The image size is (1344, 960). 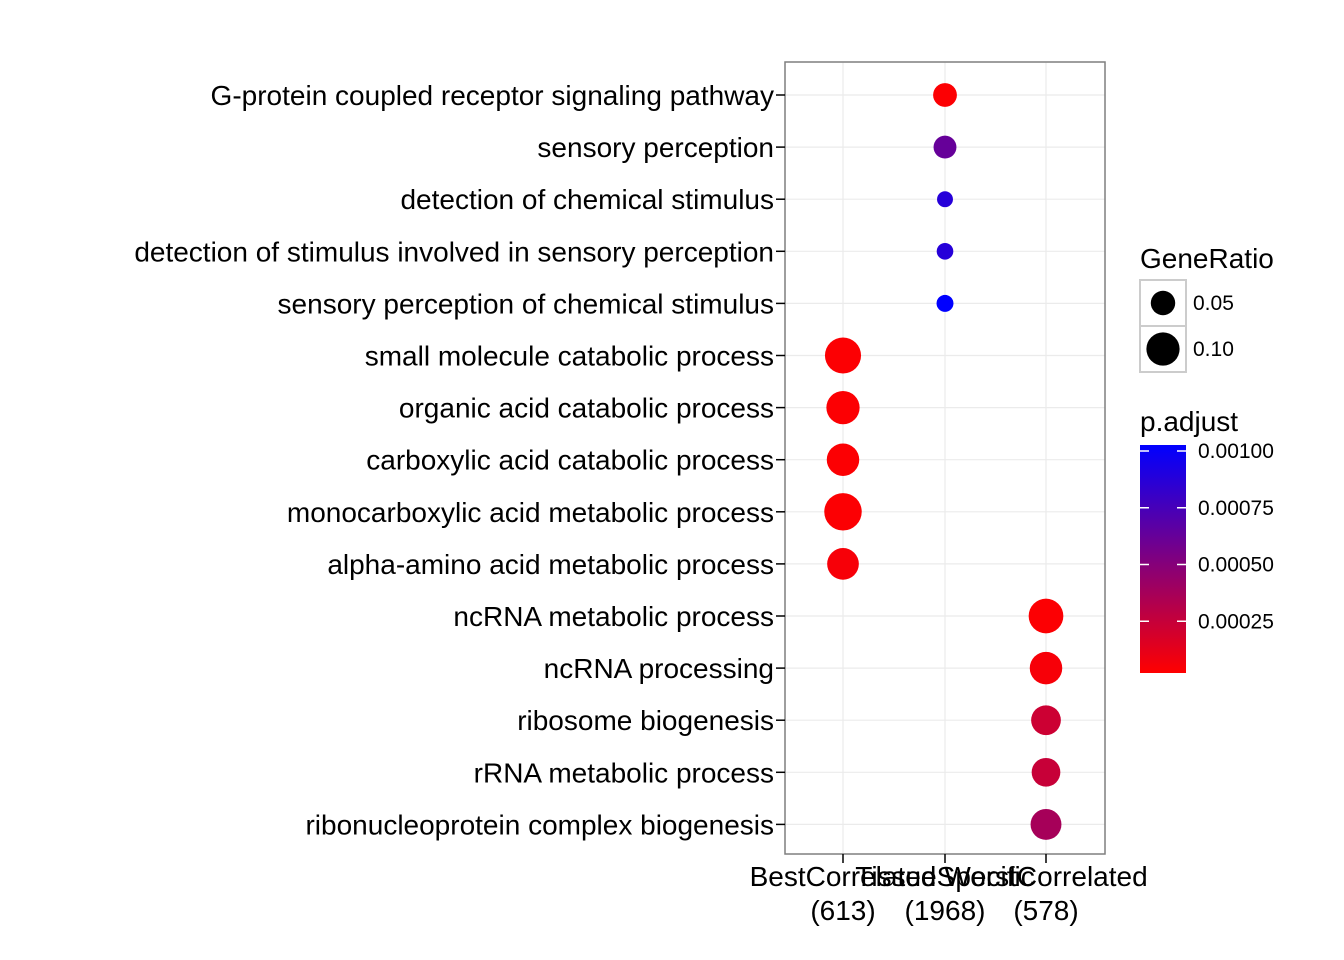 I want to click on y-tick-label: organic acid catabolic process, so click(x=586, y=408).